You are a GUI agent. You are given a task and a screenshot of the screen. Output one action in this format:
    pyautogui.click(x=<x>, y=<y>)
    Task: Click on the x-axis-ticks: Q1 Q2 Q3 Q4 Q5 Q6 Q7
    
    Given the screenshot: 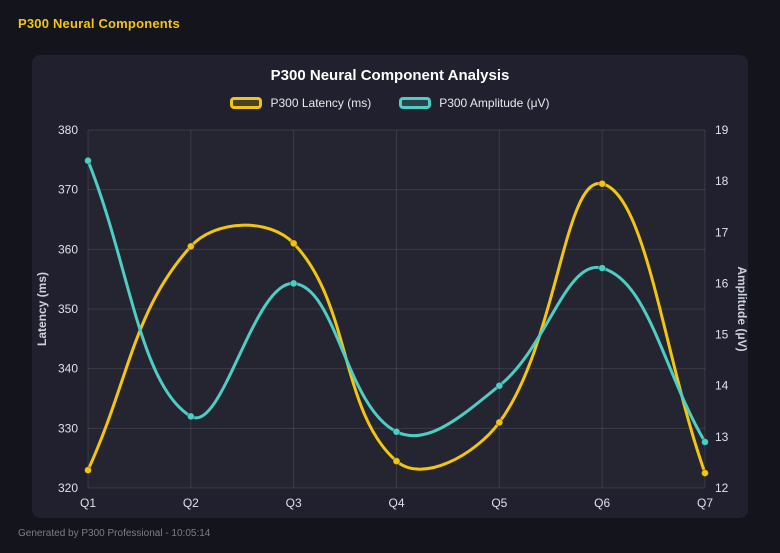 What is the action you would take?
    pyautogui.click(x=396, y=503)
    